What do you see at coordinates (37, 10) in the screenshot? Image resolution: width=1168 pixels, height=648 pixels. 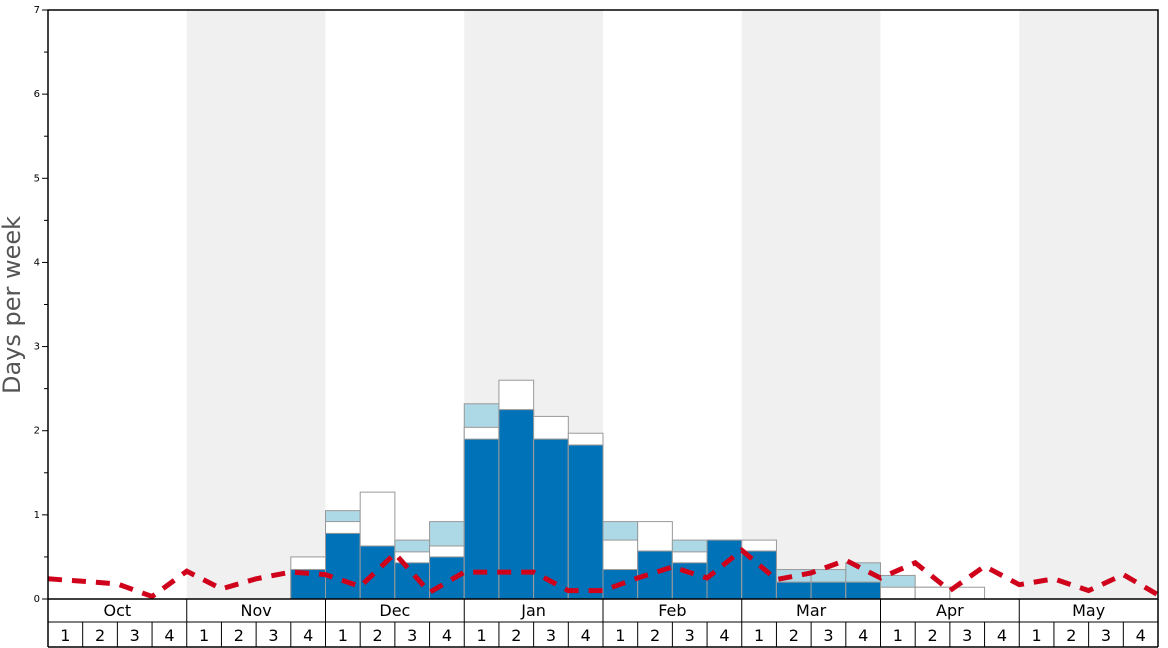 I see `y-tick-label: 7` at bounding box center [37, 10].